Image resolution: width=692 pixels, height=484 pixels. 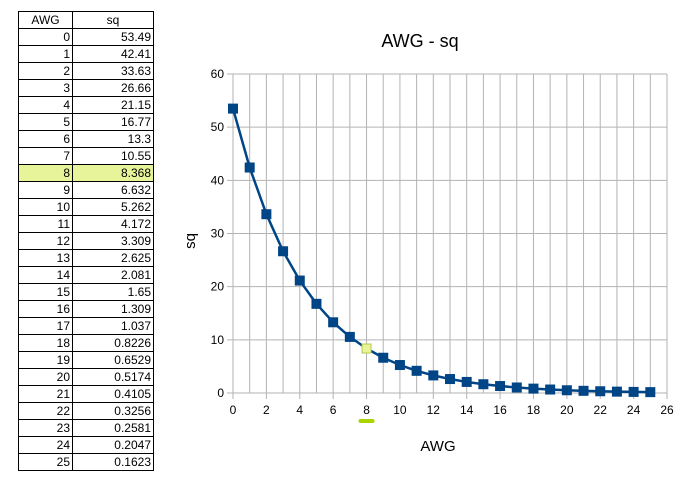 I want to click on sq-cell: 16.77, so click(x=113, y=122).